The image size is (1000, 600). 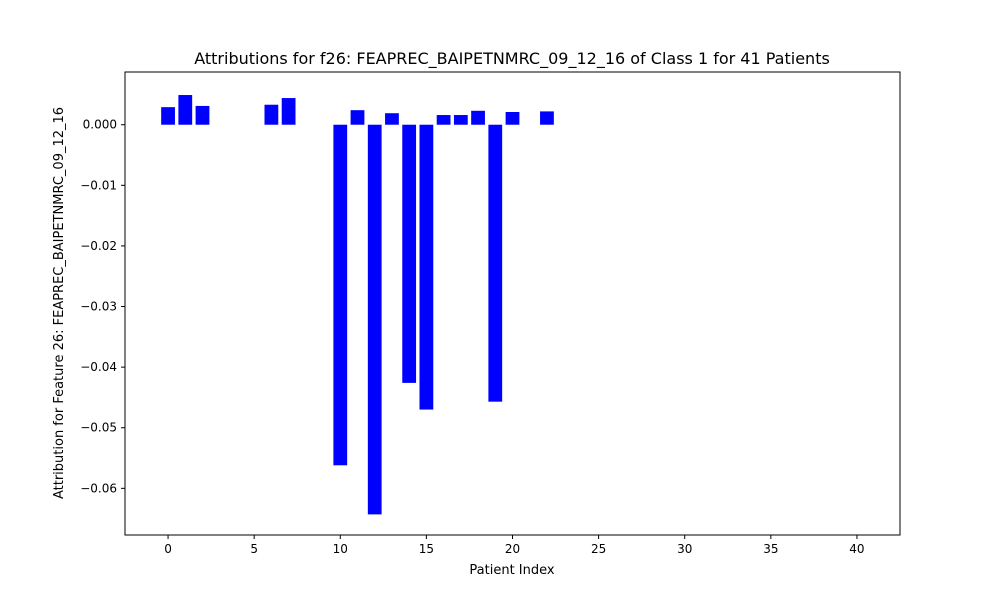 I want to click on x-tick-label: 15, so click(x=426, y=549).